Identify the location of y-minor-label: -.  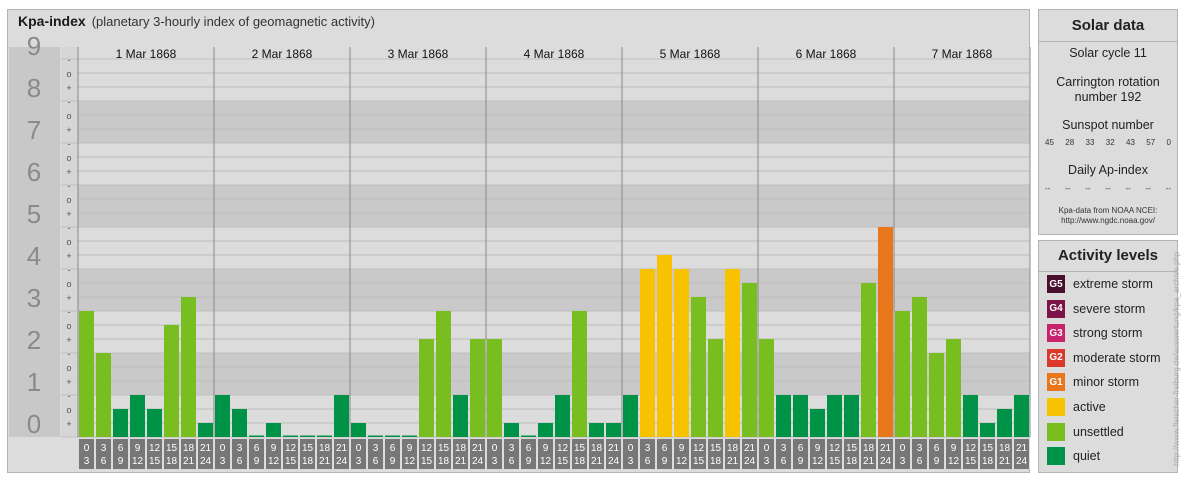
(69, 270).